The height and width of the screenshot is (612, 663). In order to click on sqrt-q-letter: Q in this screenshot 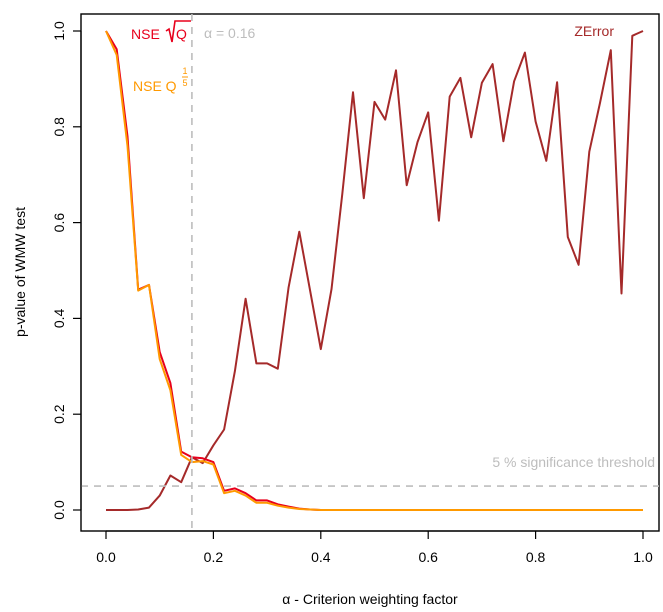, I will do `click(181, 34)`.